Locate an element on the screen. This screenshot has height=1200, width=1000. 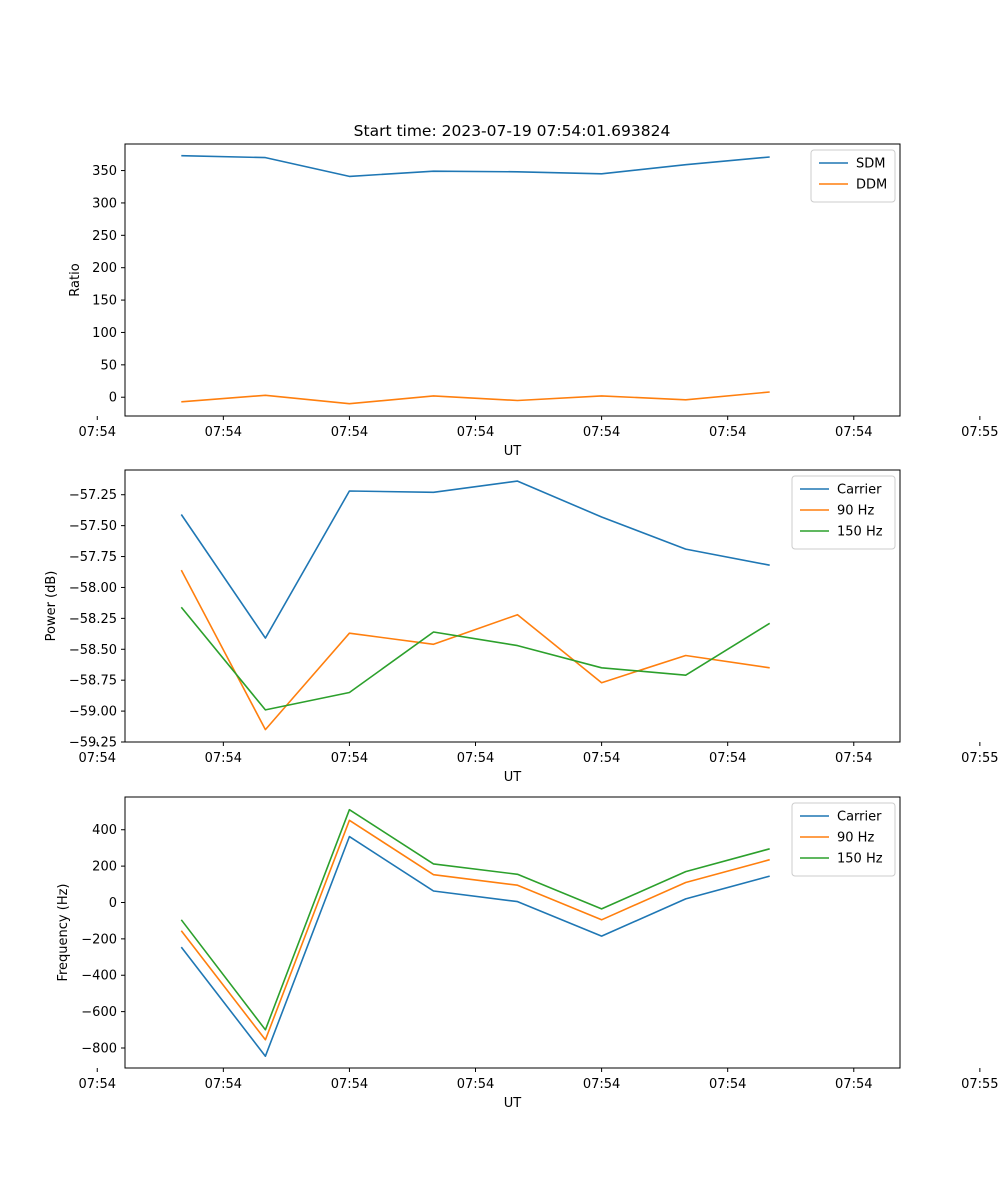
y-tick-label: 300 is located at coordinates (104, 203).